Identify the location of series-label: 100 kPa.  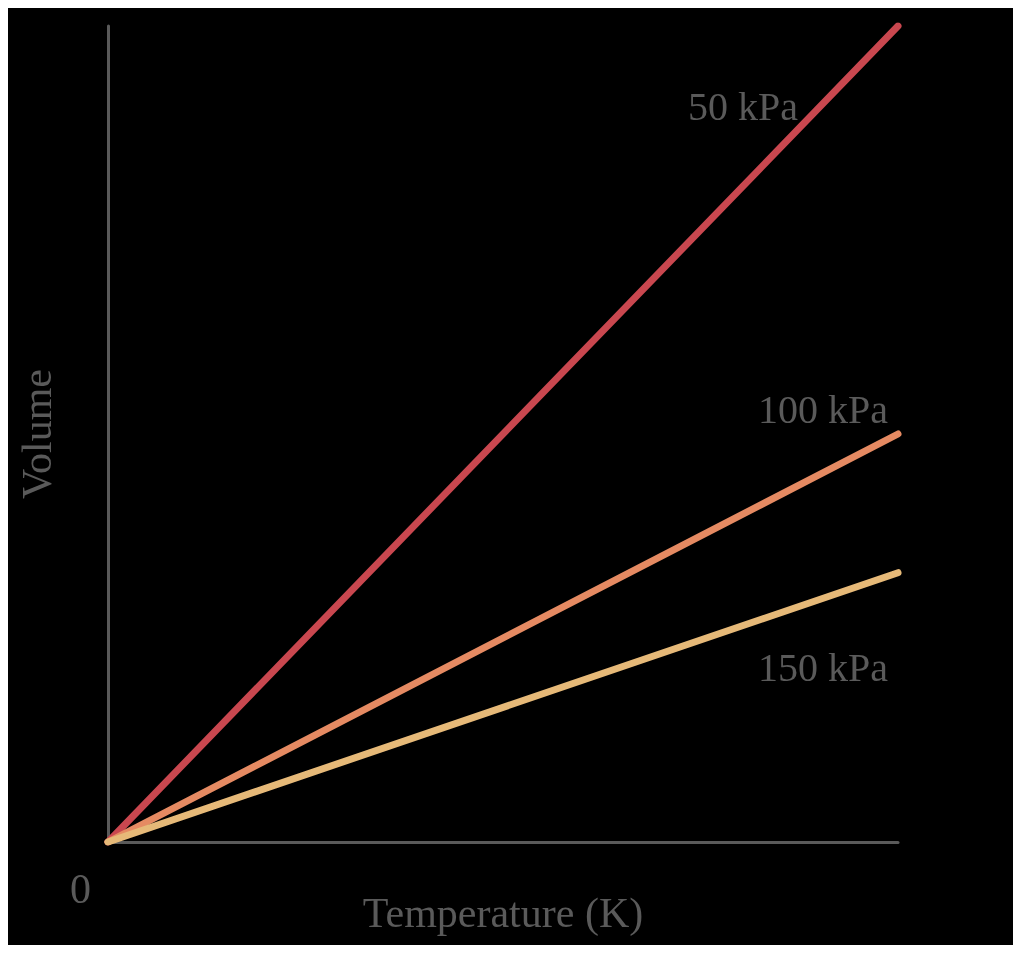
(823, 409).